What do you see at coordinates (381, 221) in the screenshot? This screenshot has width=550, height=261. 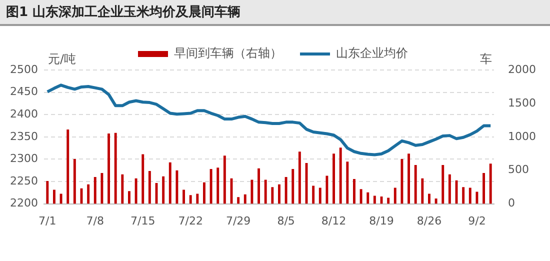 I see `x-tick-label: 8/19` at bounding box center [381, 221].